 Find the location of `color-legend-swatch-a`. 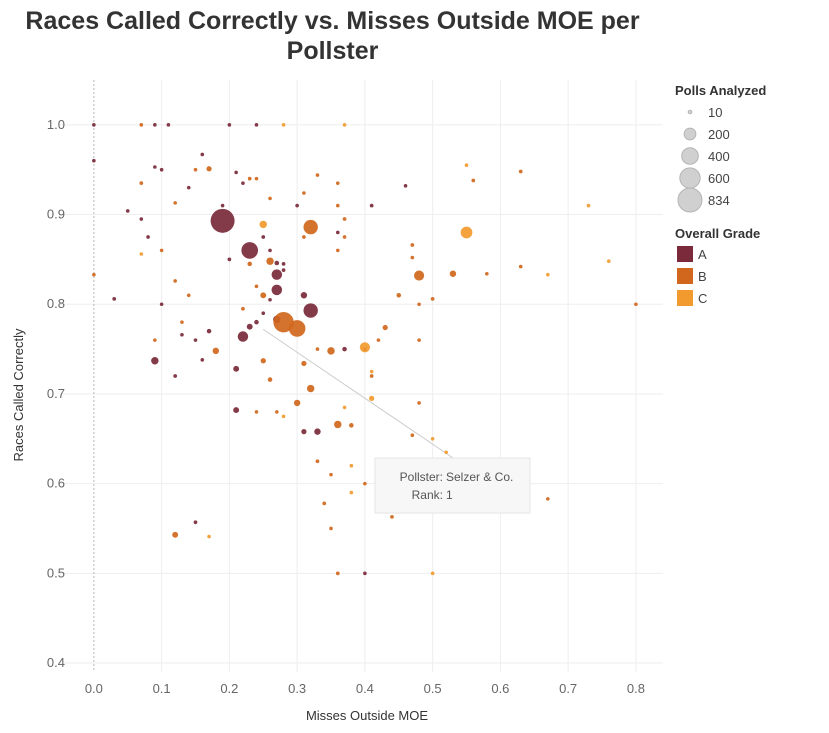

color-legend-swatch-a is located at coordinates (685, 254).